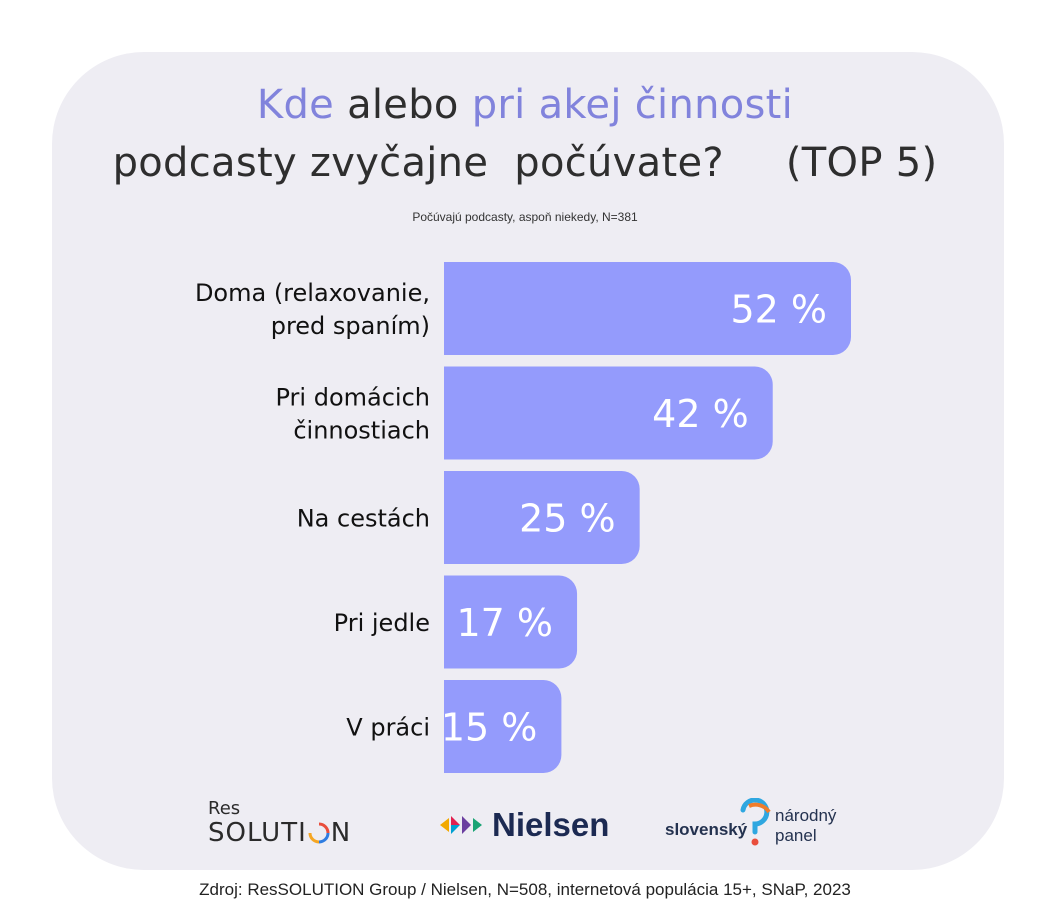  I want to click on chart-title-line1: Kde alebo pri akej činnosti, so click(525, 105).